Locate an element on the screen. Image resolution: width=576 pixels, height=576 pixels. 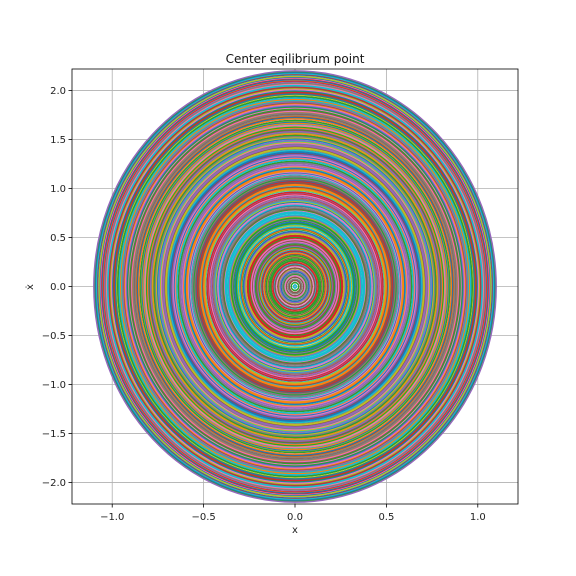
x-tick-label: −0.5 is located at coordinates (203, 517).